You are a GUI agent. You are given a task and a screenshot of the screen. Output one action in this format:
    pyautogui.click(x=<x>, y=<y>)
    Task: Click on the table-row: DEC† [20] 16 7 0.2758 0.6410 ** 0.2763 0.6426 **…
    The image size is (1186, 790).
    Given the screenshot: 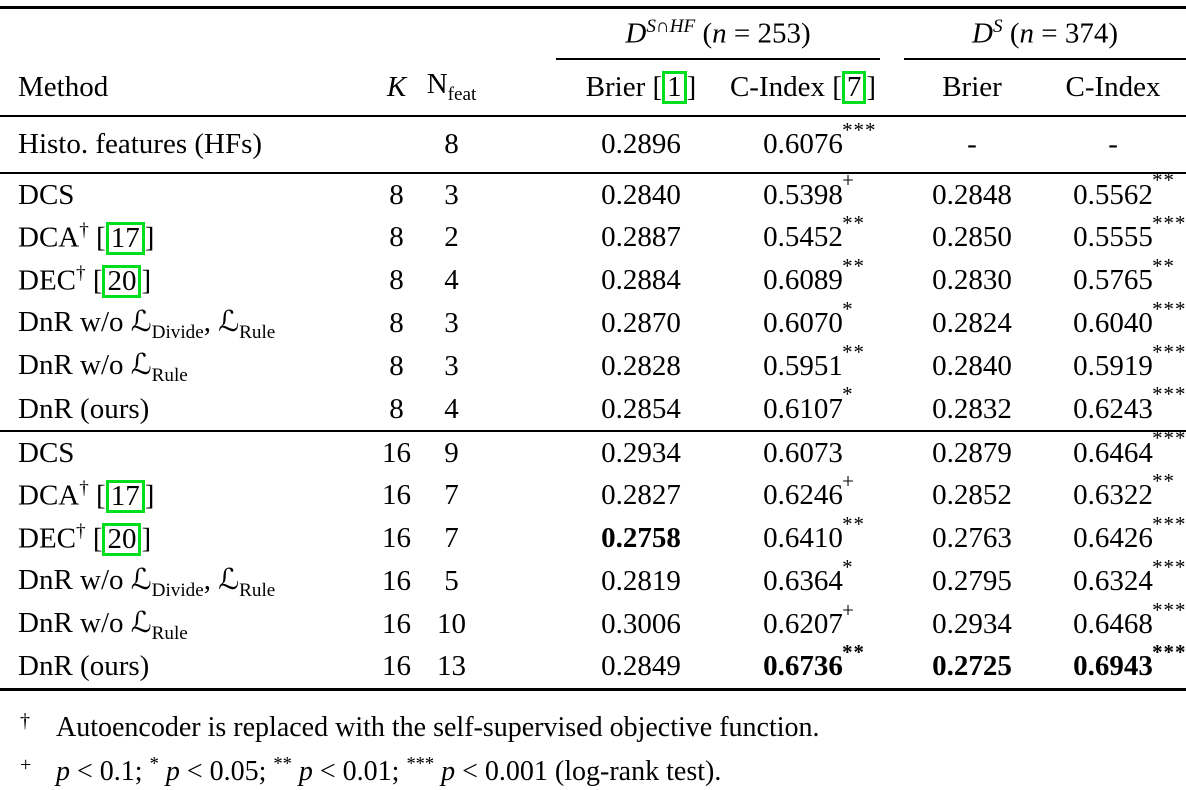 What is the action you would take?
    pyautogui.click(x=593, y=536)
    